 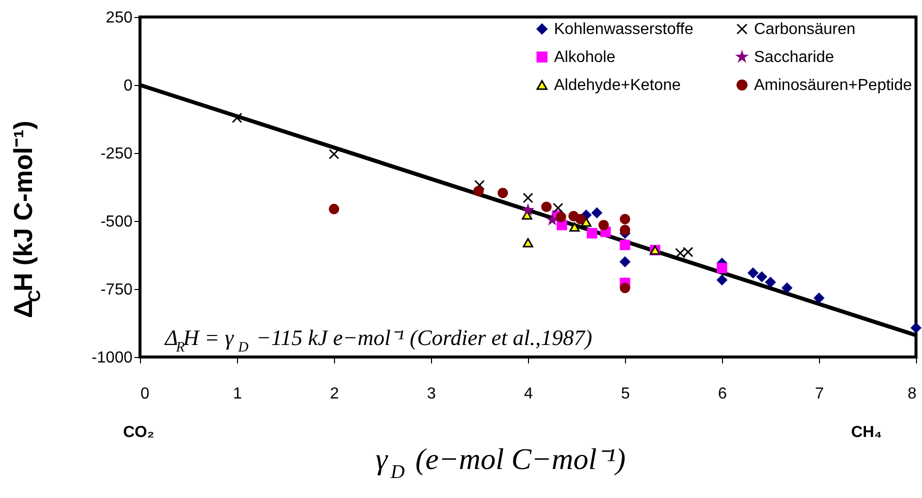 What do you see at coordinates (819, 394) in the screenshot?
I see `x-tick-label: 7` at bounding box center [819, 394].